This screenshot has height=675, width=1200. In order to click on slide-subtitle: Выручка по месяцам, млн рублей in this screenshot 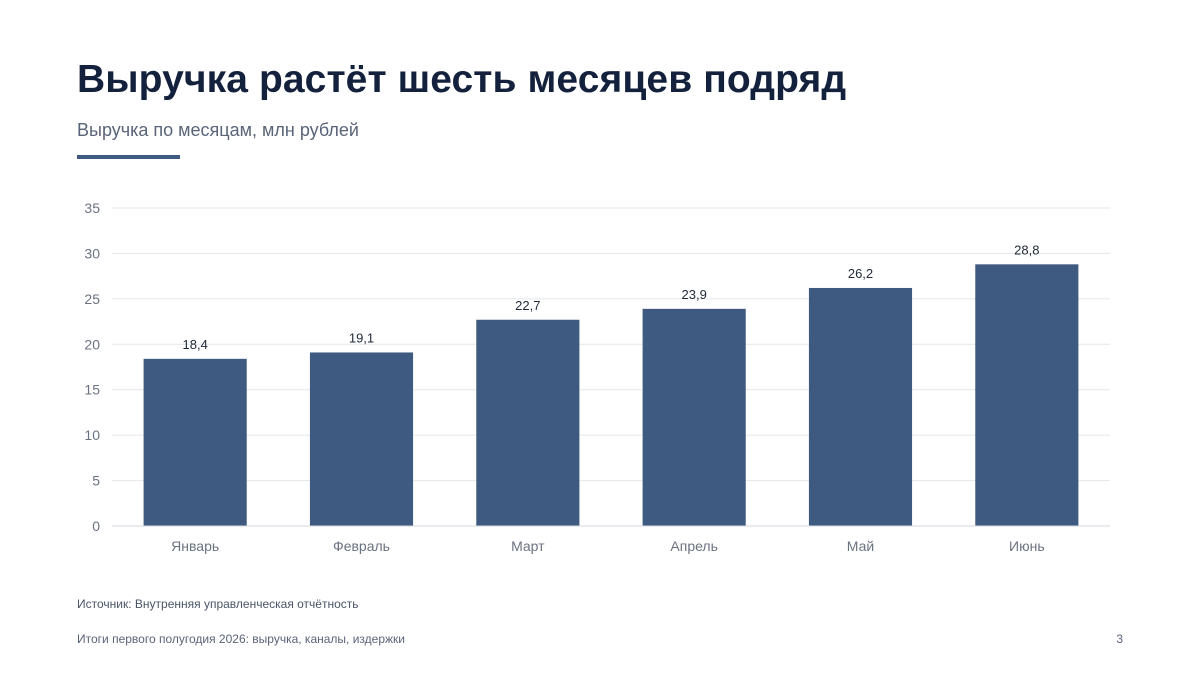, I will do `click(218, 130)`.